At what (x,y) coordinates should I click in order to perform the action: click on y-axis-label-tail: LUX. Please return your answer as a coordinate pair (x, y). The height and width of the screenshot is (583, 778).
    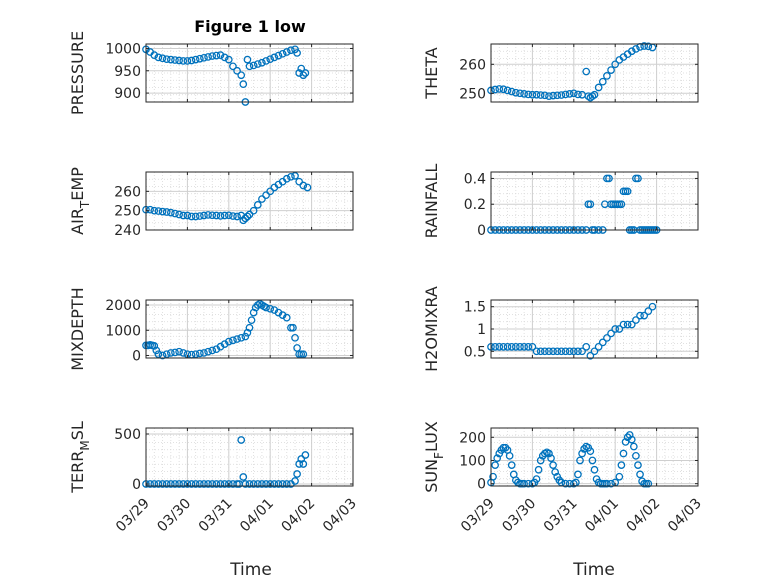
    Looking at the image, I should click on (431, 436).